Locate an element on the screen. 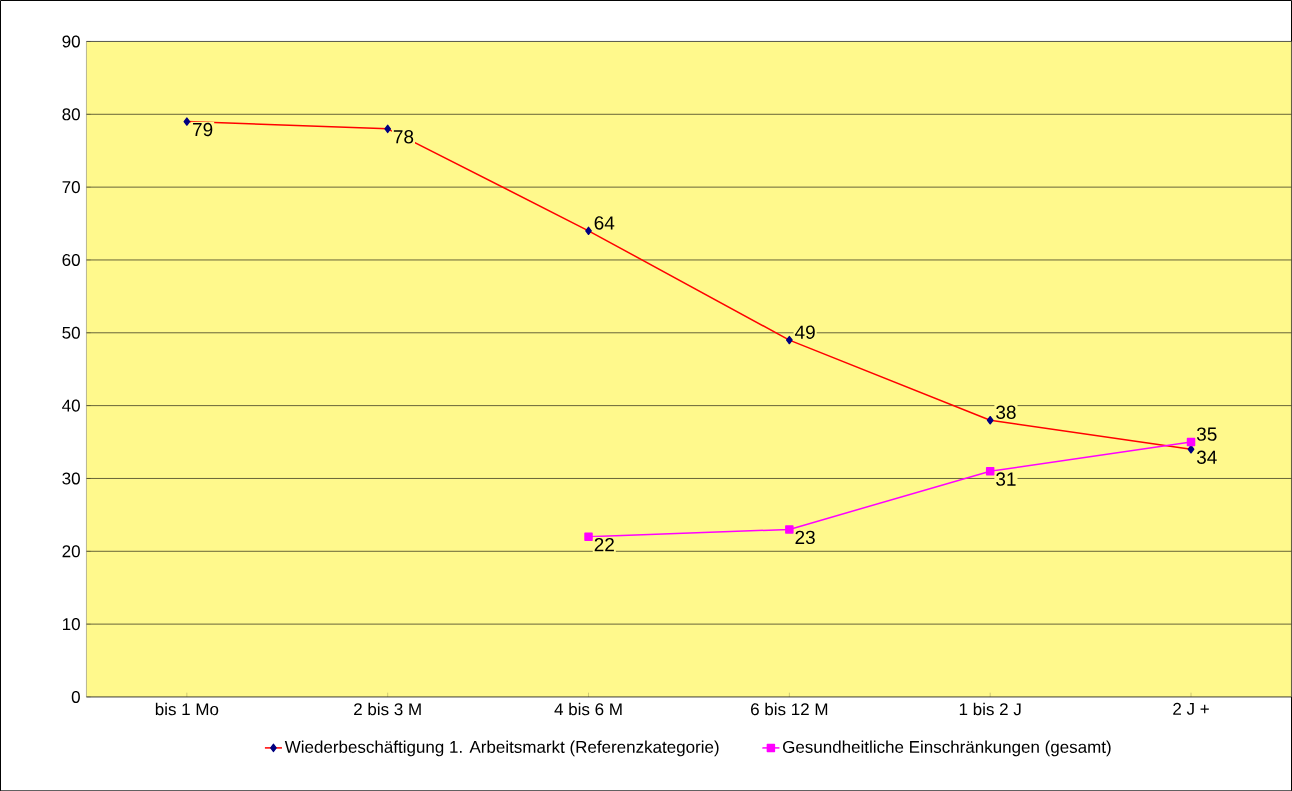  y-tick-label: 10 is located at coordinates (71, 623).